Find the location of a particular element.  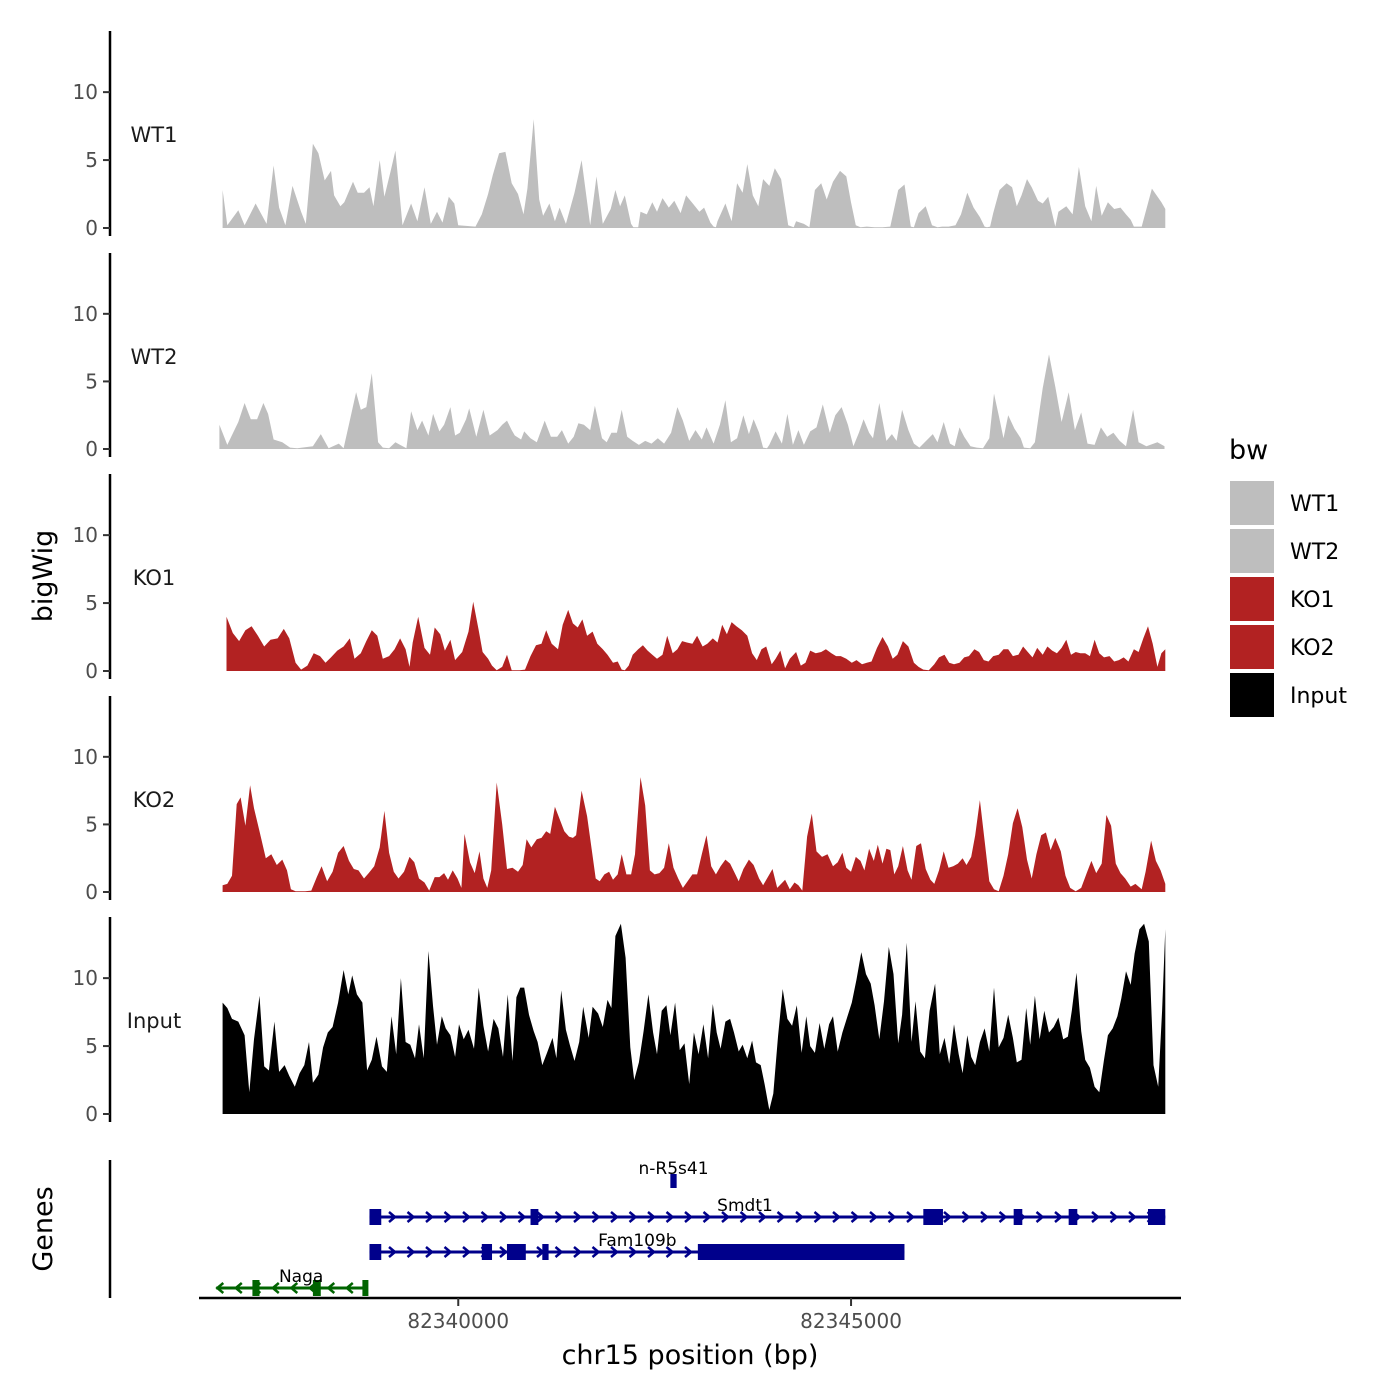

legend-swatch-ko2 is located at coordinates (1252, 647).